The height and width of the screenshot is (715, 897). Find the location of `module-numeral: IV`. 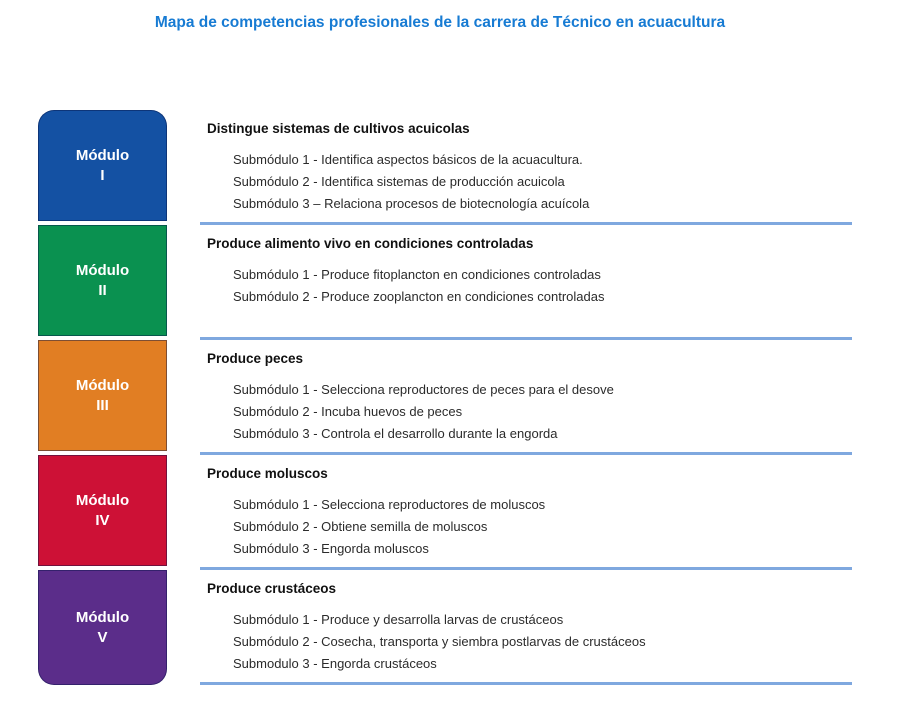

module-numeral: IV is located at coordinates (102, 520).